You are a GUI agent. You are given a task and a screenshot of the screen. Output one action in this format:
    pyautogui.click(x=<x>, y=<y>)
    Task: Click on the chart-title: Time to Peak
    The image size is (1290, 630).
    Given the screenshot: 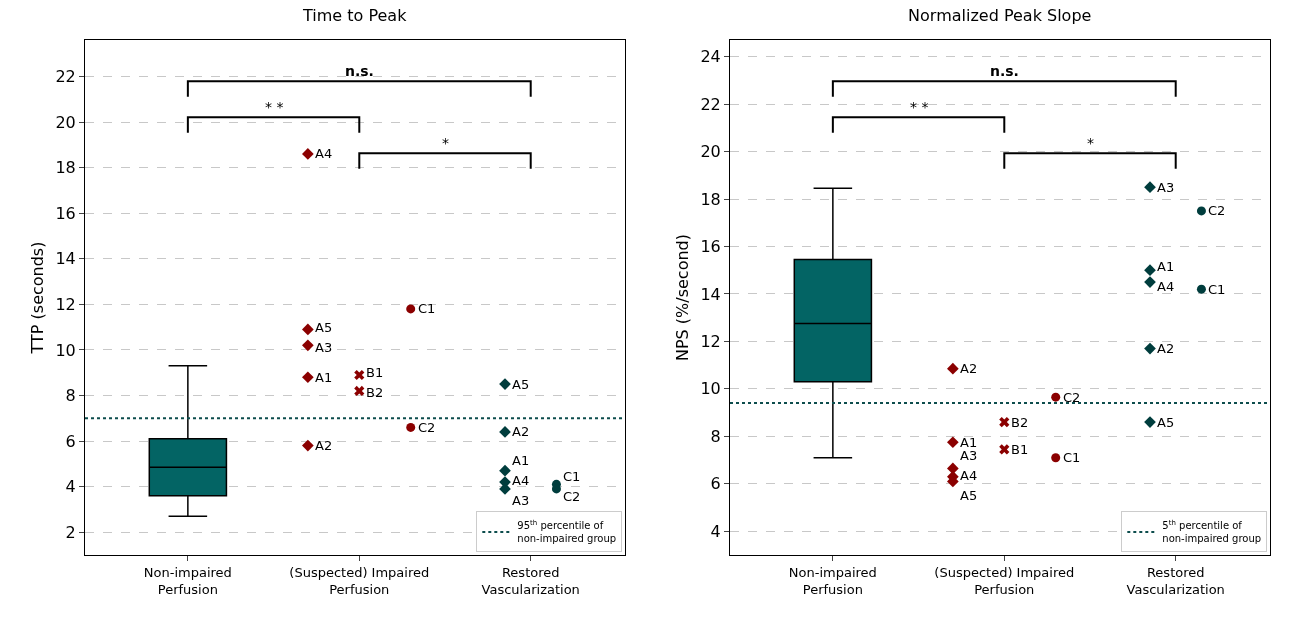 What is the action you would take?
    pyautogui.click(x=355, y=15)
    